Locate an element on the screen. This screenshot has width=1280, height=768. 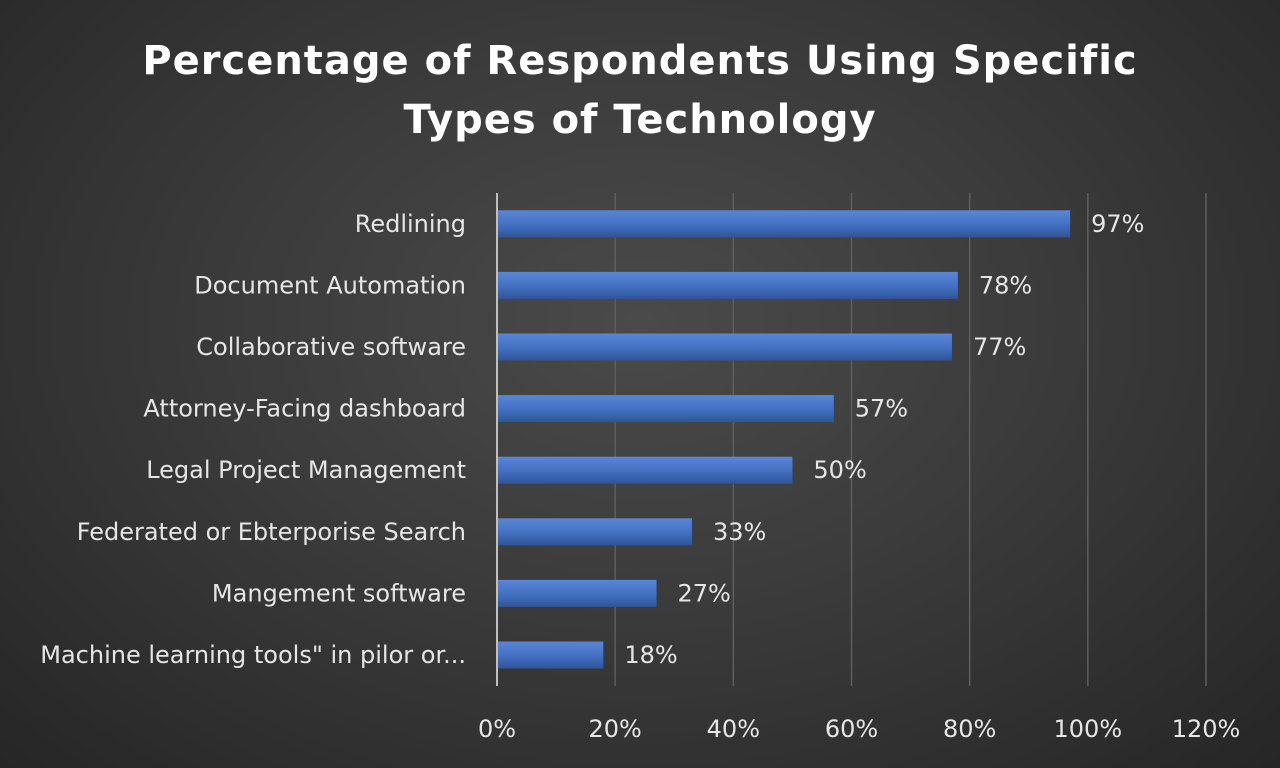
data-label: 77% is located at coordinates (999, 347).